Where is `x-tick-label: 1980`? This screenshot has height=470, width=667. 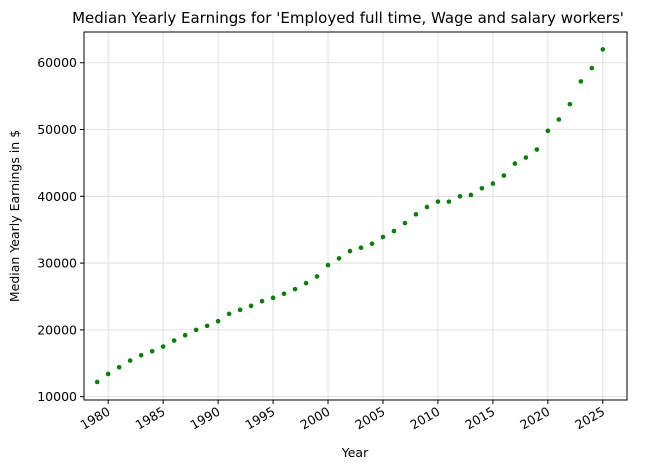 x-tick-label: 1980 is located at coordinates (95, 418).